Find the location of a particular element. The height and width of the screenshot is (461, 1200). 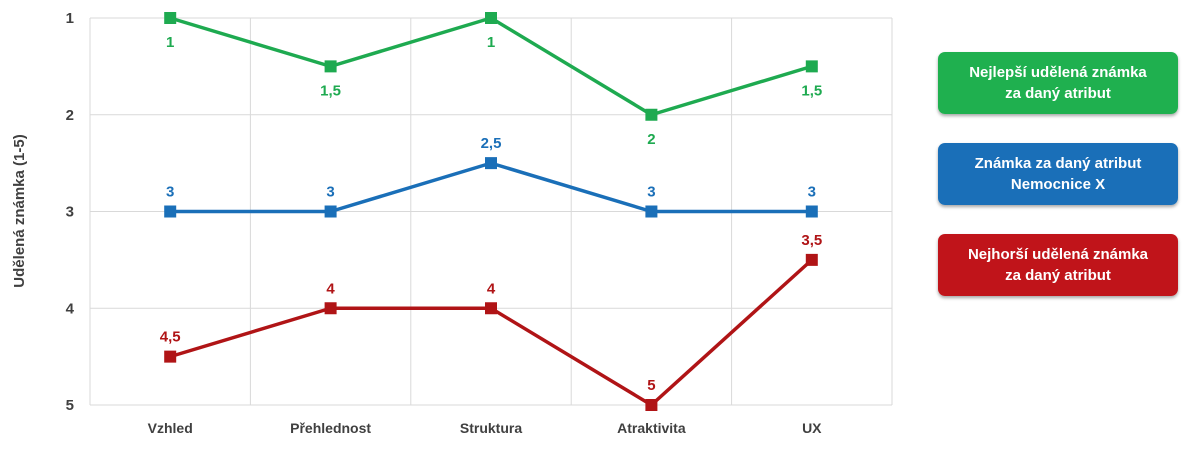

legend-label-hospital-x: Známka za daný atribut Nemocnice X is located at coordinates (1058, 174).